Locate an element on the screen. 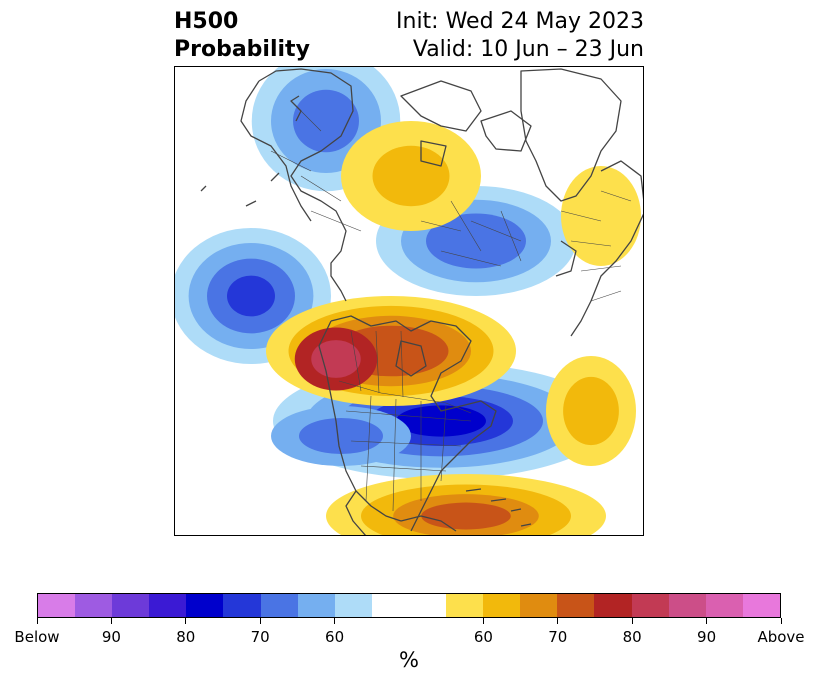 Image resolution: width=819 pixels, height=686 pixels. west-coast is located at coordinates (360, 421).